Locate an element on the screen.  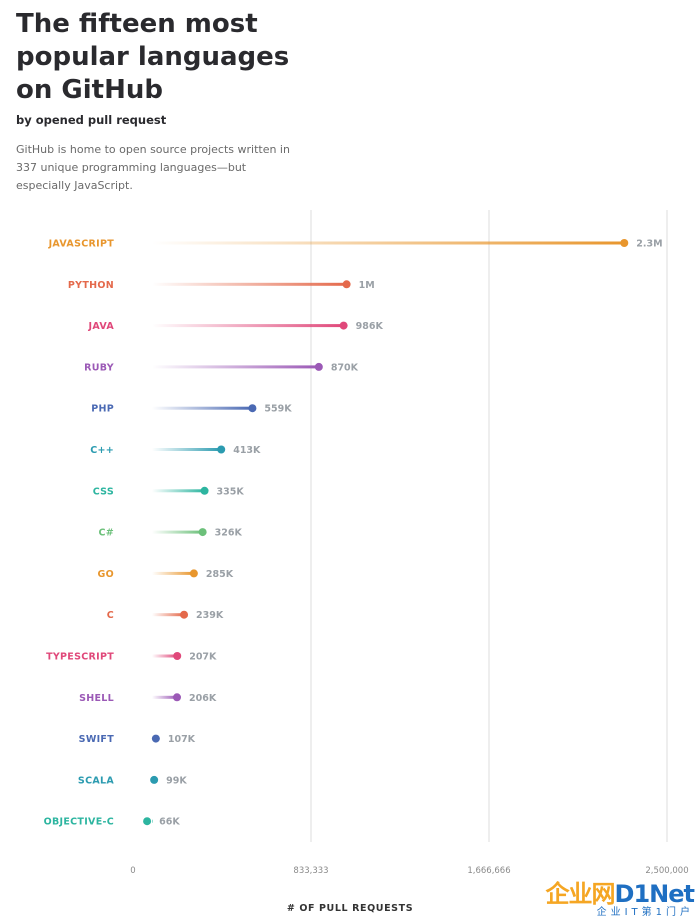
value-label: 413K is located at coordinates (247, 450).